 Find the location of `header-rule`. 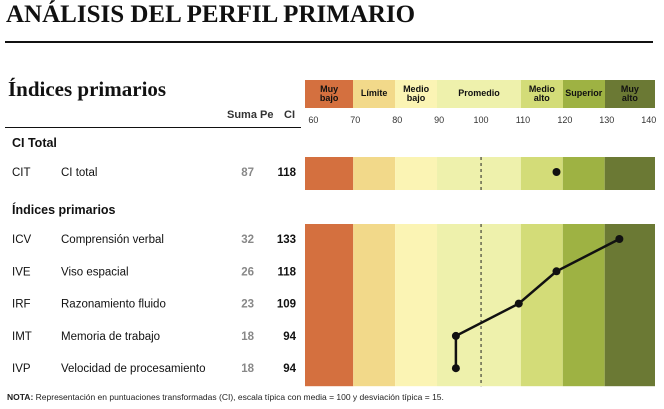

header-rule is located at coordinates (153, 127).